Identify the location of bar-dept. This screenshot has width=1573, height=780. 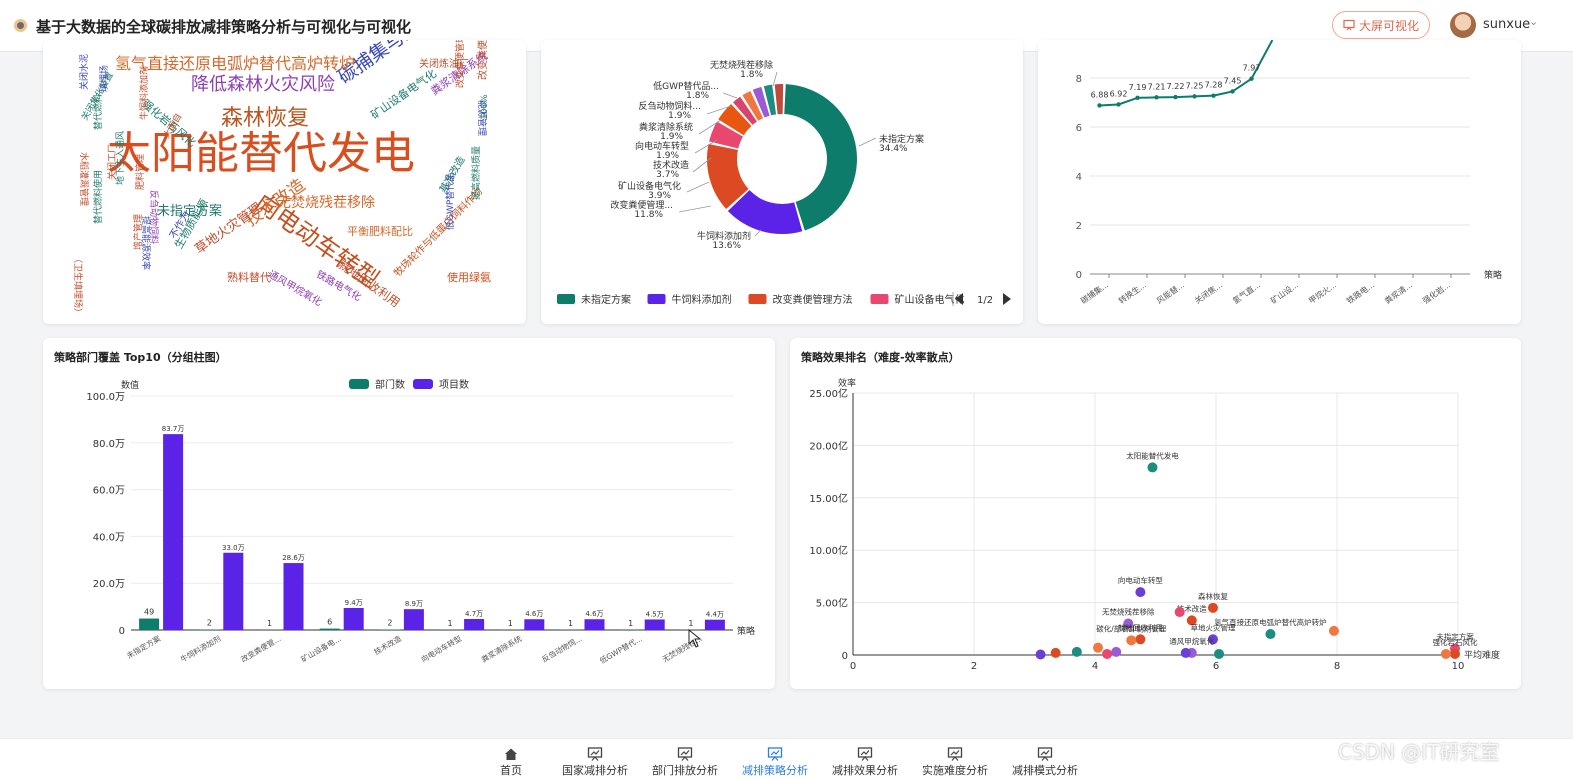
(329, 629).